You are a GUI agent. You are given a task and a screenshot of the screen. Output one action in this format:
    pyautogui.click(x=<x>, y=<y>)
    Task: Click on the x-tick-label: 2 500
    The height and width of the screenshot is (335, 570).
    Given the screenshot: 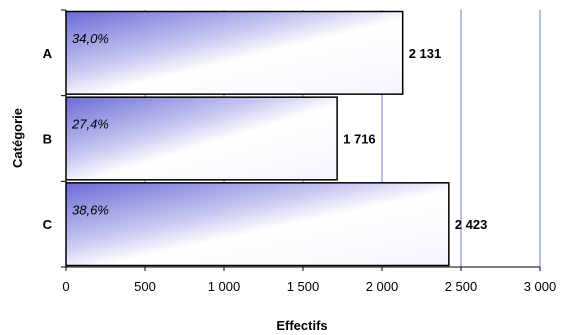 What is the action you would take?
    pyautogui.click(x=461, y=286)
    